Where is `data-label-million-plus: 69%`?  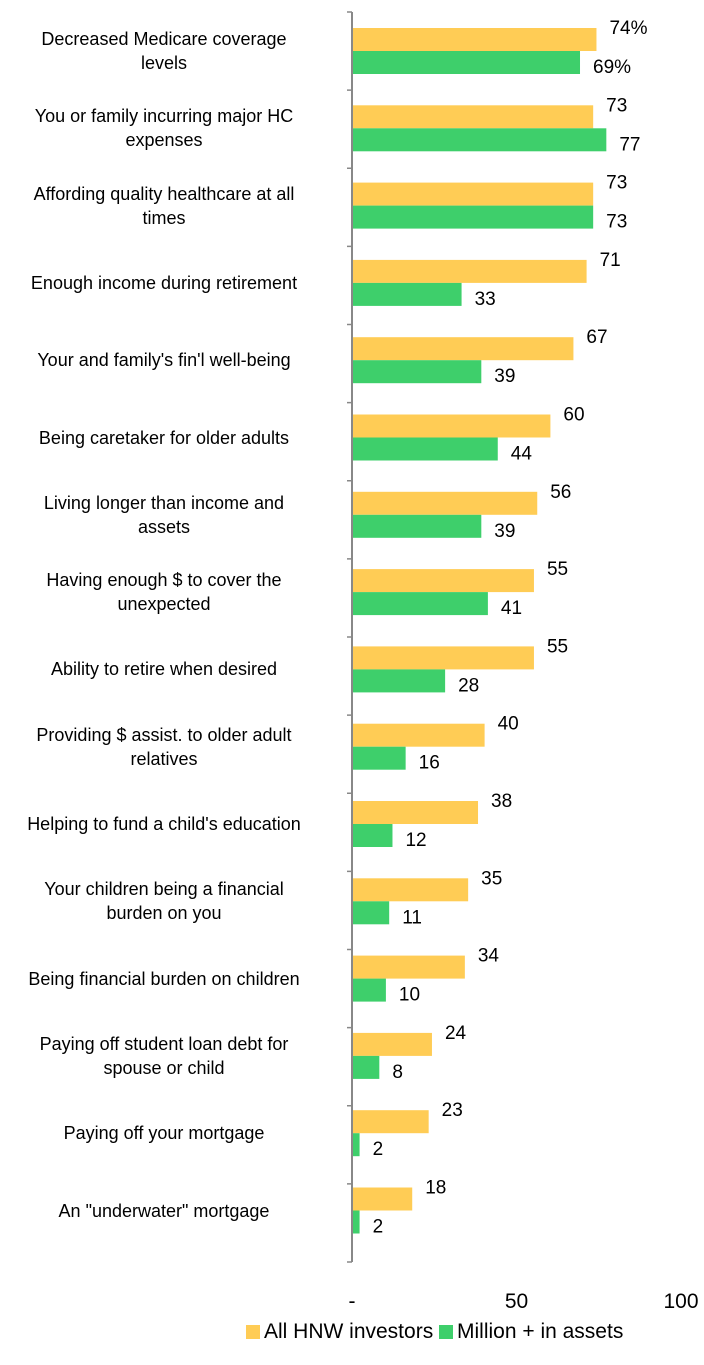
data-label-million-plus: 69% is located at coordinates (612, 67).